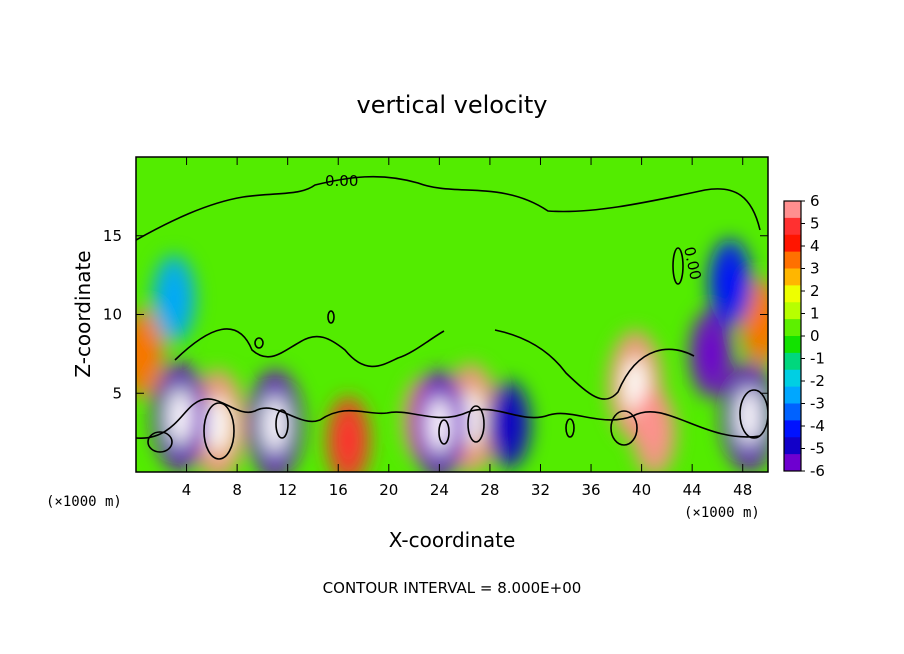 This screenshot has height=654, width=904. I want to click on colorbar-label-2: 2, so click(815, 291).